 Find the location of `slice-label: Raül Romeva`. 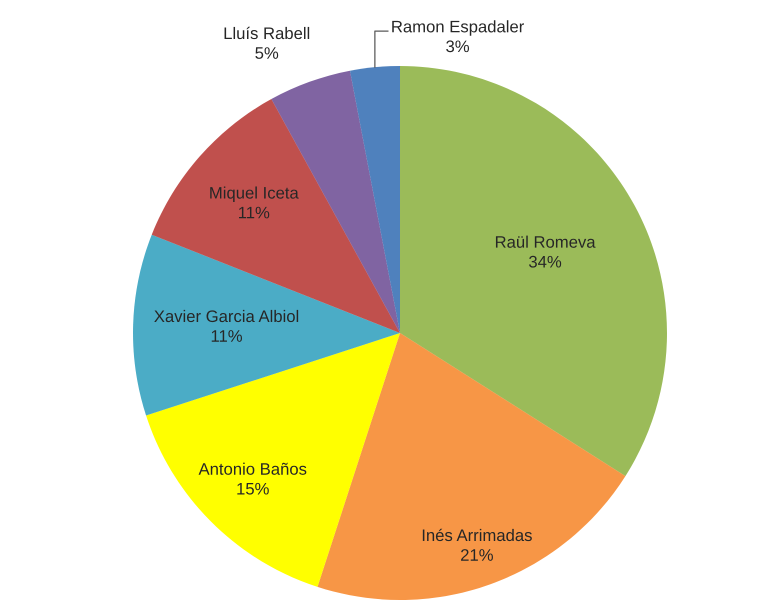

slice-label: Raül Romeva is located at coordinates (546, 242).